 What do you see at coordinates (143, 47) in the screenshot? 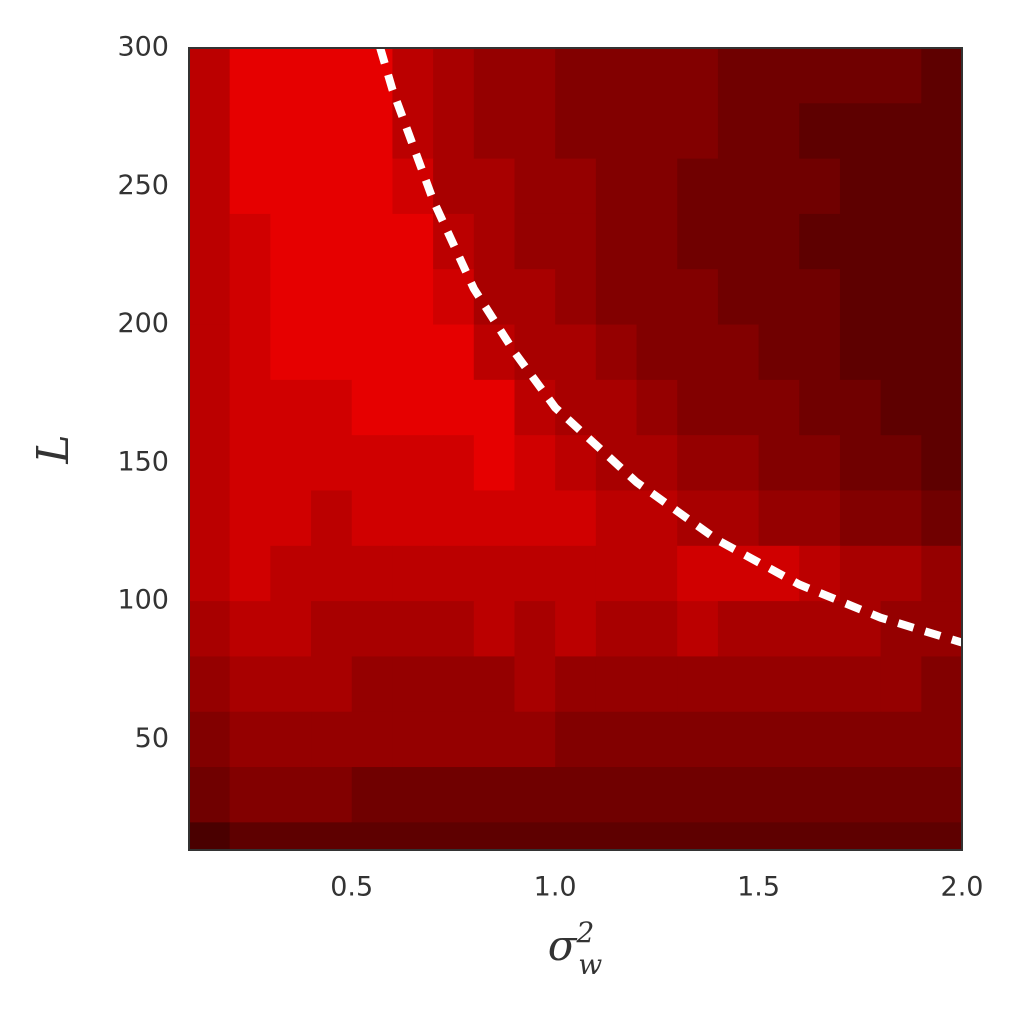
I see `y-tick-label: 300` at bounding box center [143, 47].